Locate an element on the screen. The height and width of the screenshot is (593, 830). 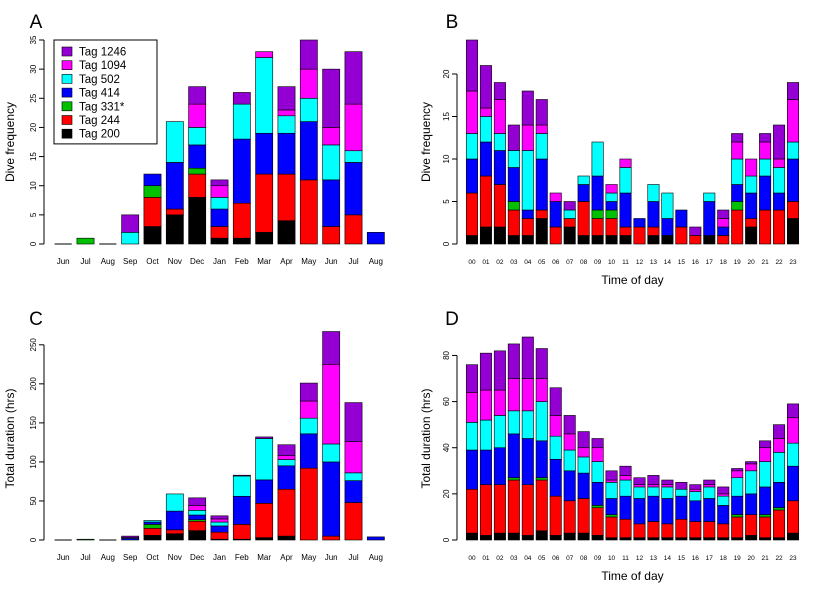
y-tick-label: 80 is located at coordinates (446, 354).